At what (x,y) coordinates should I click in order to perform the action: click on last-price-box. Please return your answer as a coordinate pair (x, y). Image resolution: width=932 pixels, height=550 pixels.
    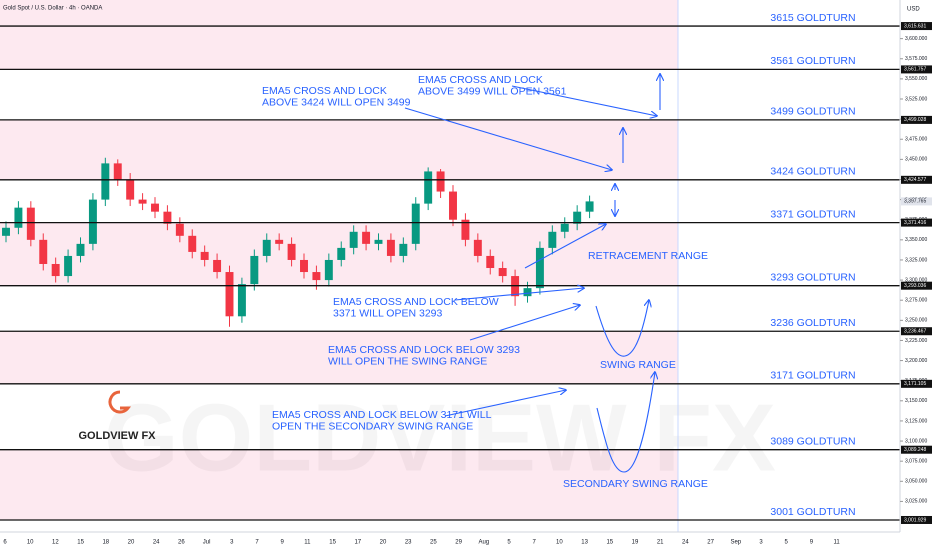
    Looking at the image, I should click on (916, 201).